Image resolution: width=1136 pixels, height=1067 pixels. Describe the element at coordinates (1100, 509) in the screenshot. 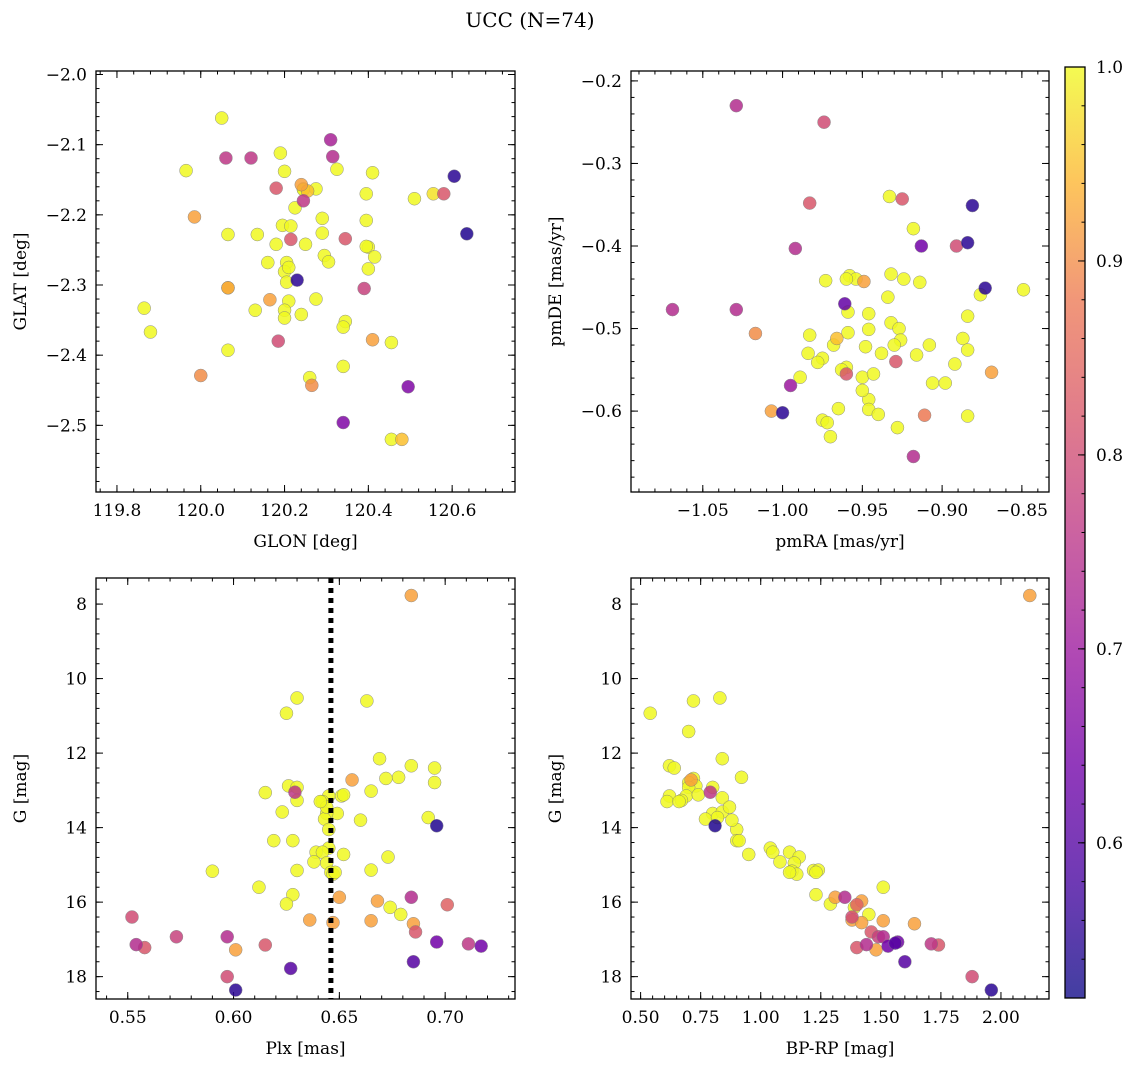

I see `colorbar-ticks: 0.6 0.7 0.8 0.9 1.0` at that location.